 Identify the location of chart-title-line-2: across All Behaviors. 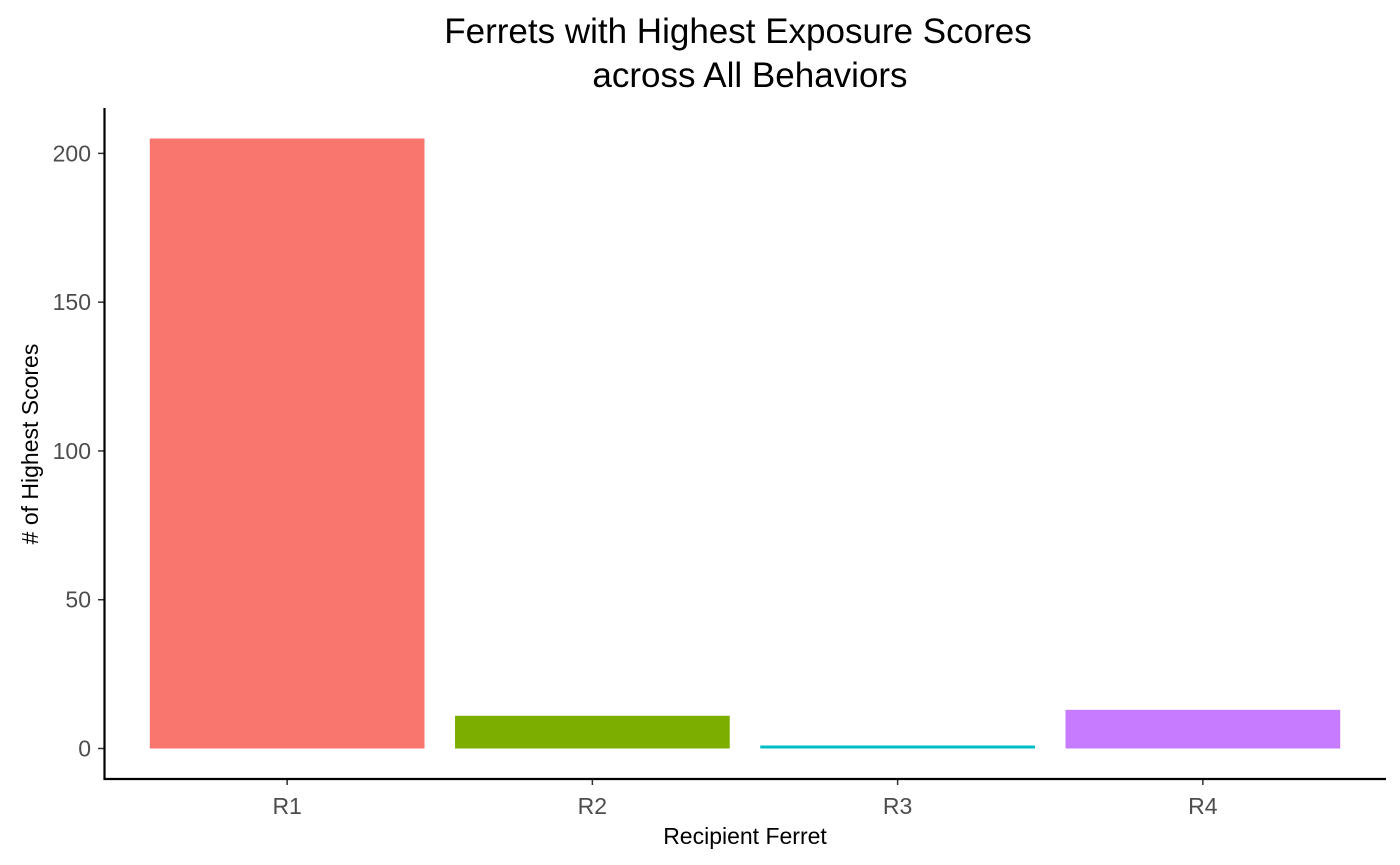
(749, 75).